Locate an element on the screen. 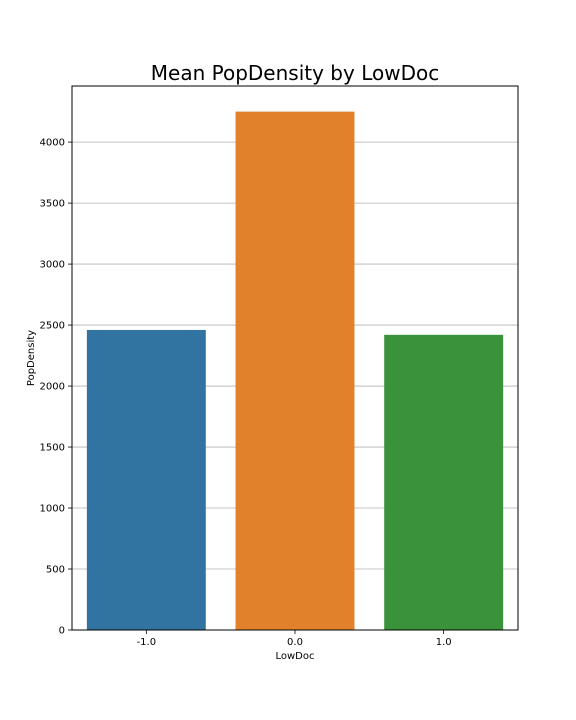 This screenshot has height=720, width=576. y-tick-label: 1500 is located at coordinates (52, 448).